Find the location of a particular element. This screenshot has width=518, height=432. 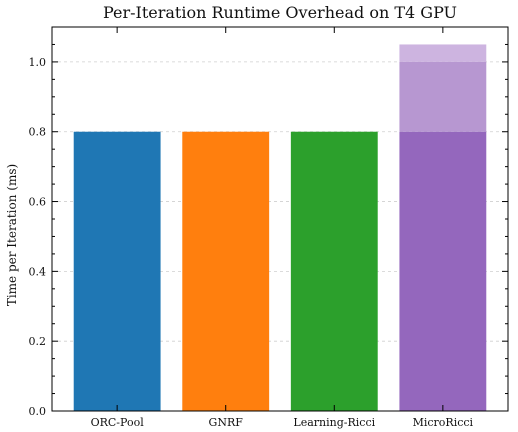

y-axis-label: Time per Iteration (ms) is located at coordinates (12, 235).